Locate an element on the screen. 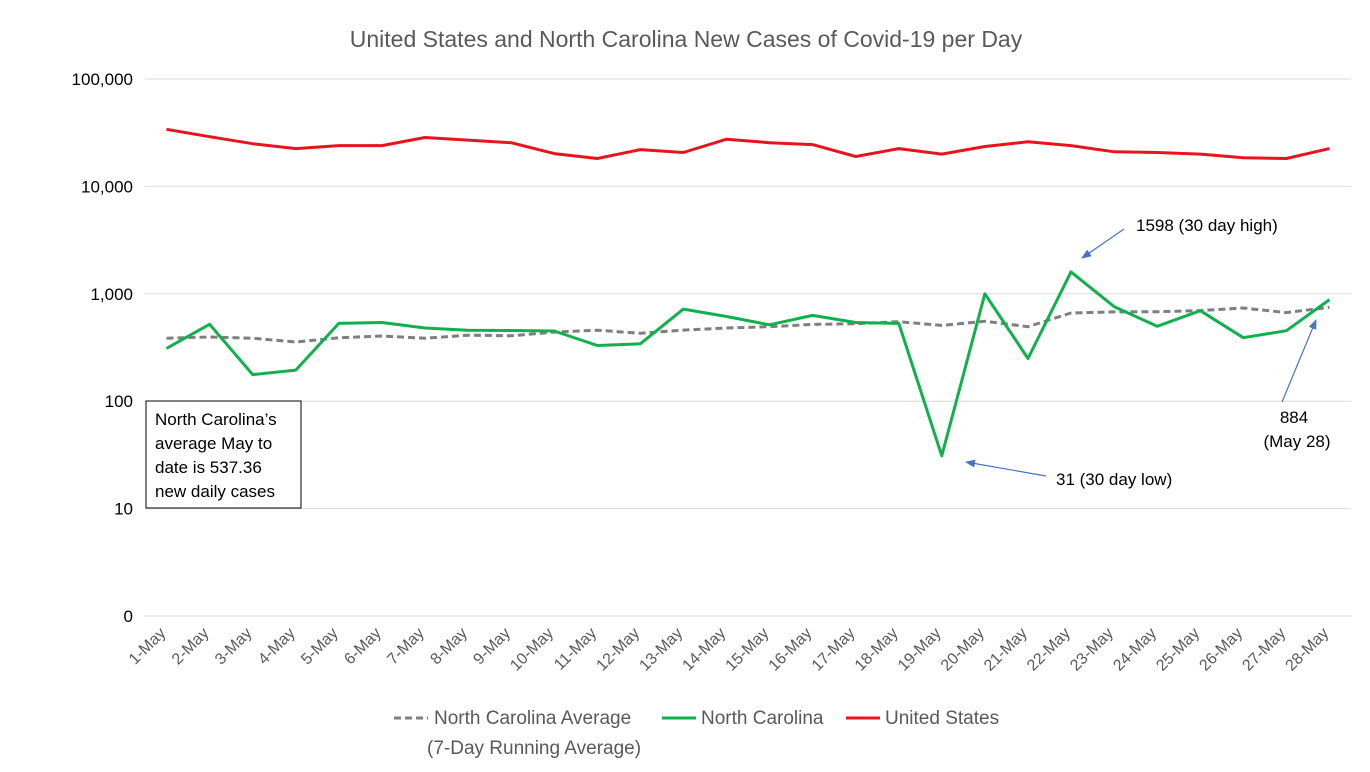 The height and width of the screenshot is (772, 1370). x-tick-label: 7-May is located at coordinates (405, 646).